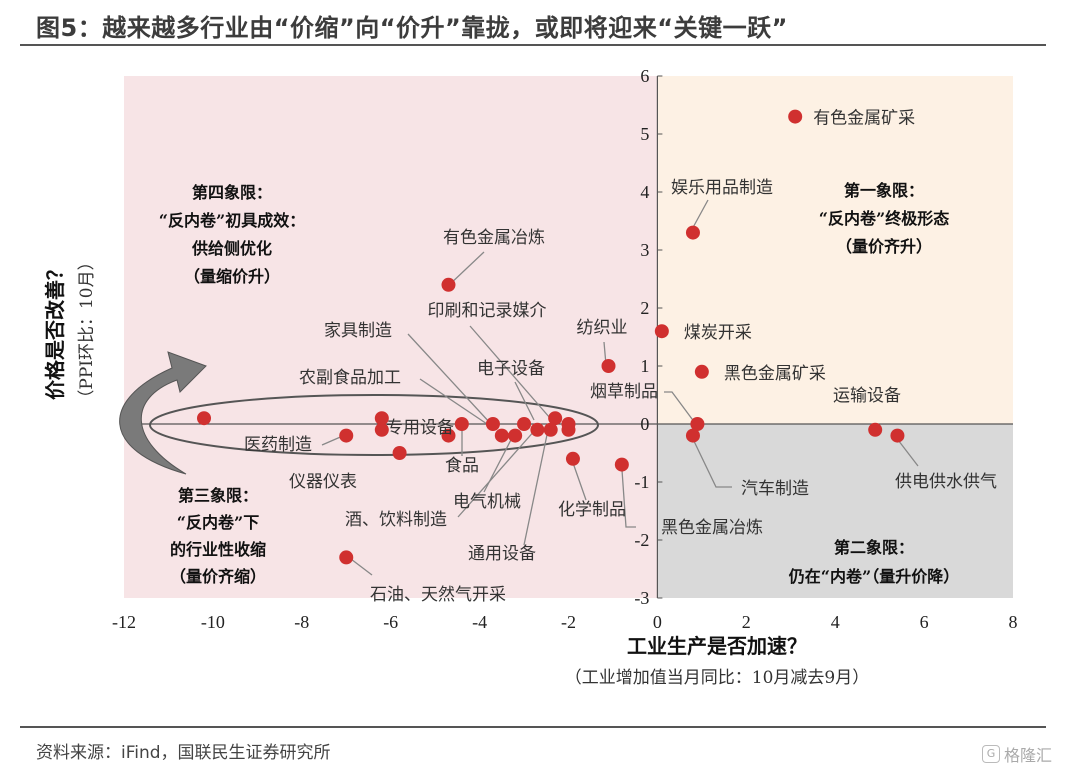  I want to click on quadrant-text-line: 供给侧优化, so click(231, 248).